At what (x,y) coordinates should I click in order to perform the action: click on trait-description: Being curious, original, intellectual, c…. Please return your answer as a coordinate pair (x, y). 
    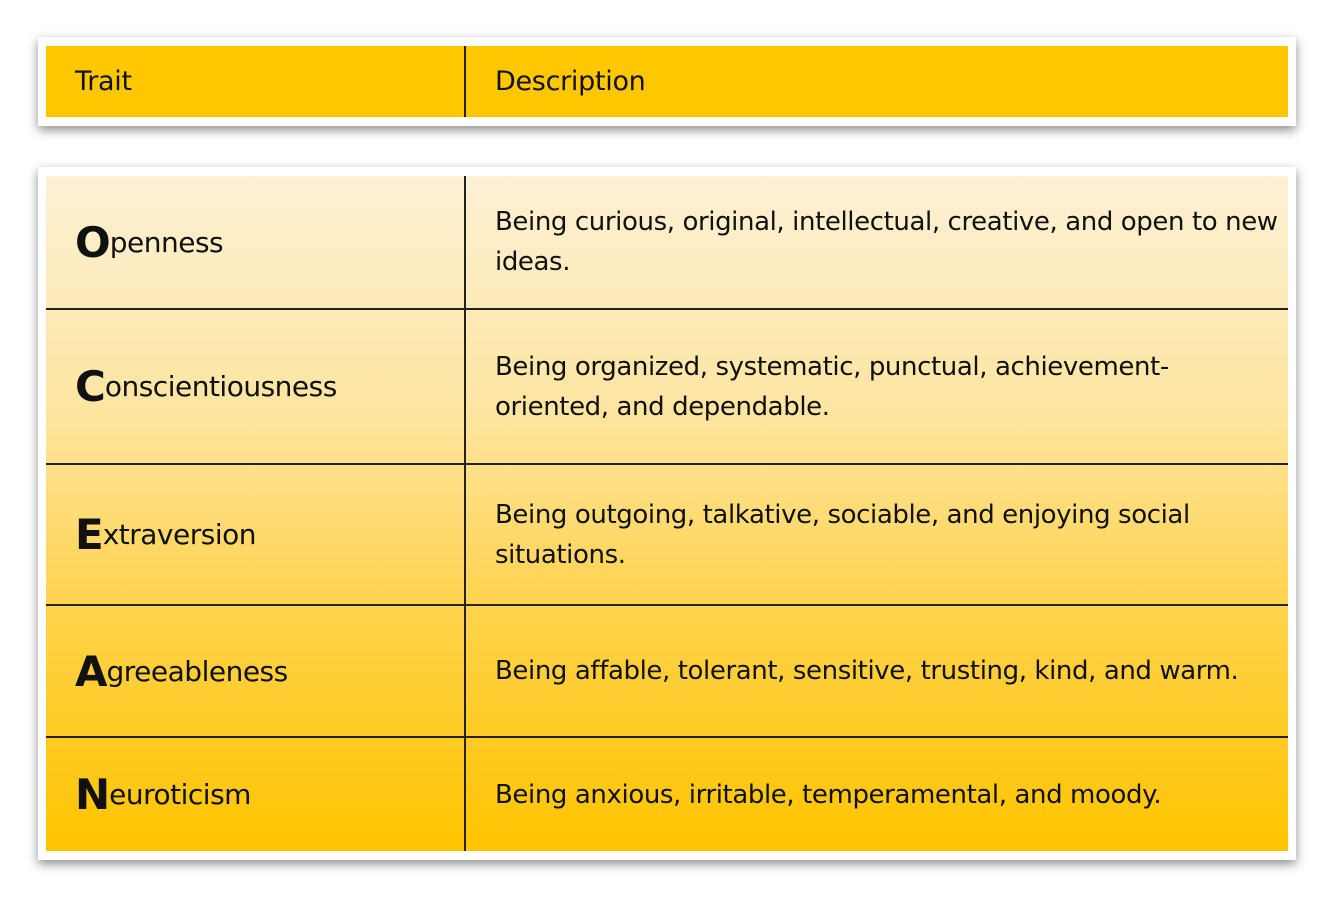
    Looking at the image, I should click on (886, 242).